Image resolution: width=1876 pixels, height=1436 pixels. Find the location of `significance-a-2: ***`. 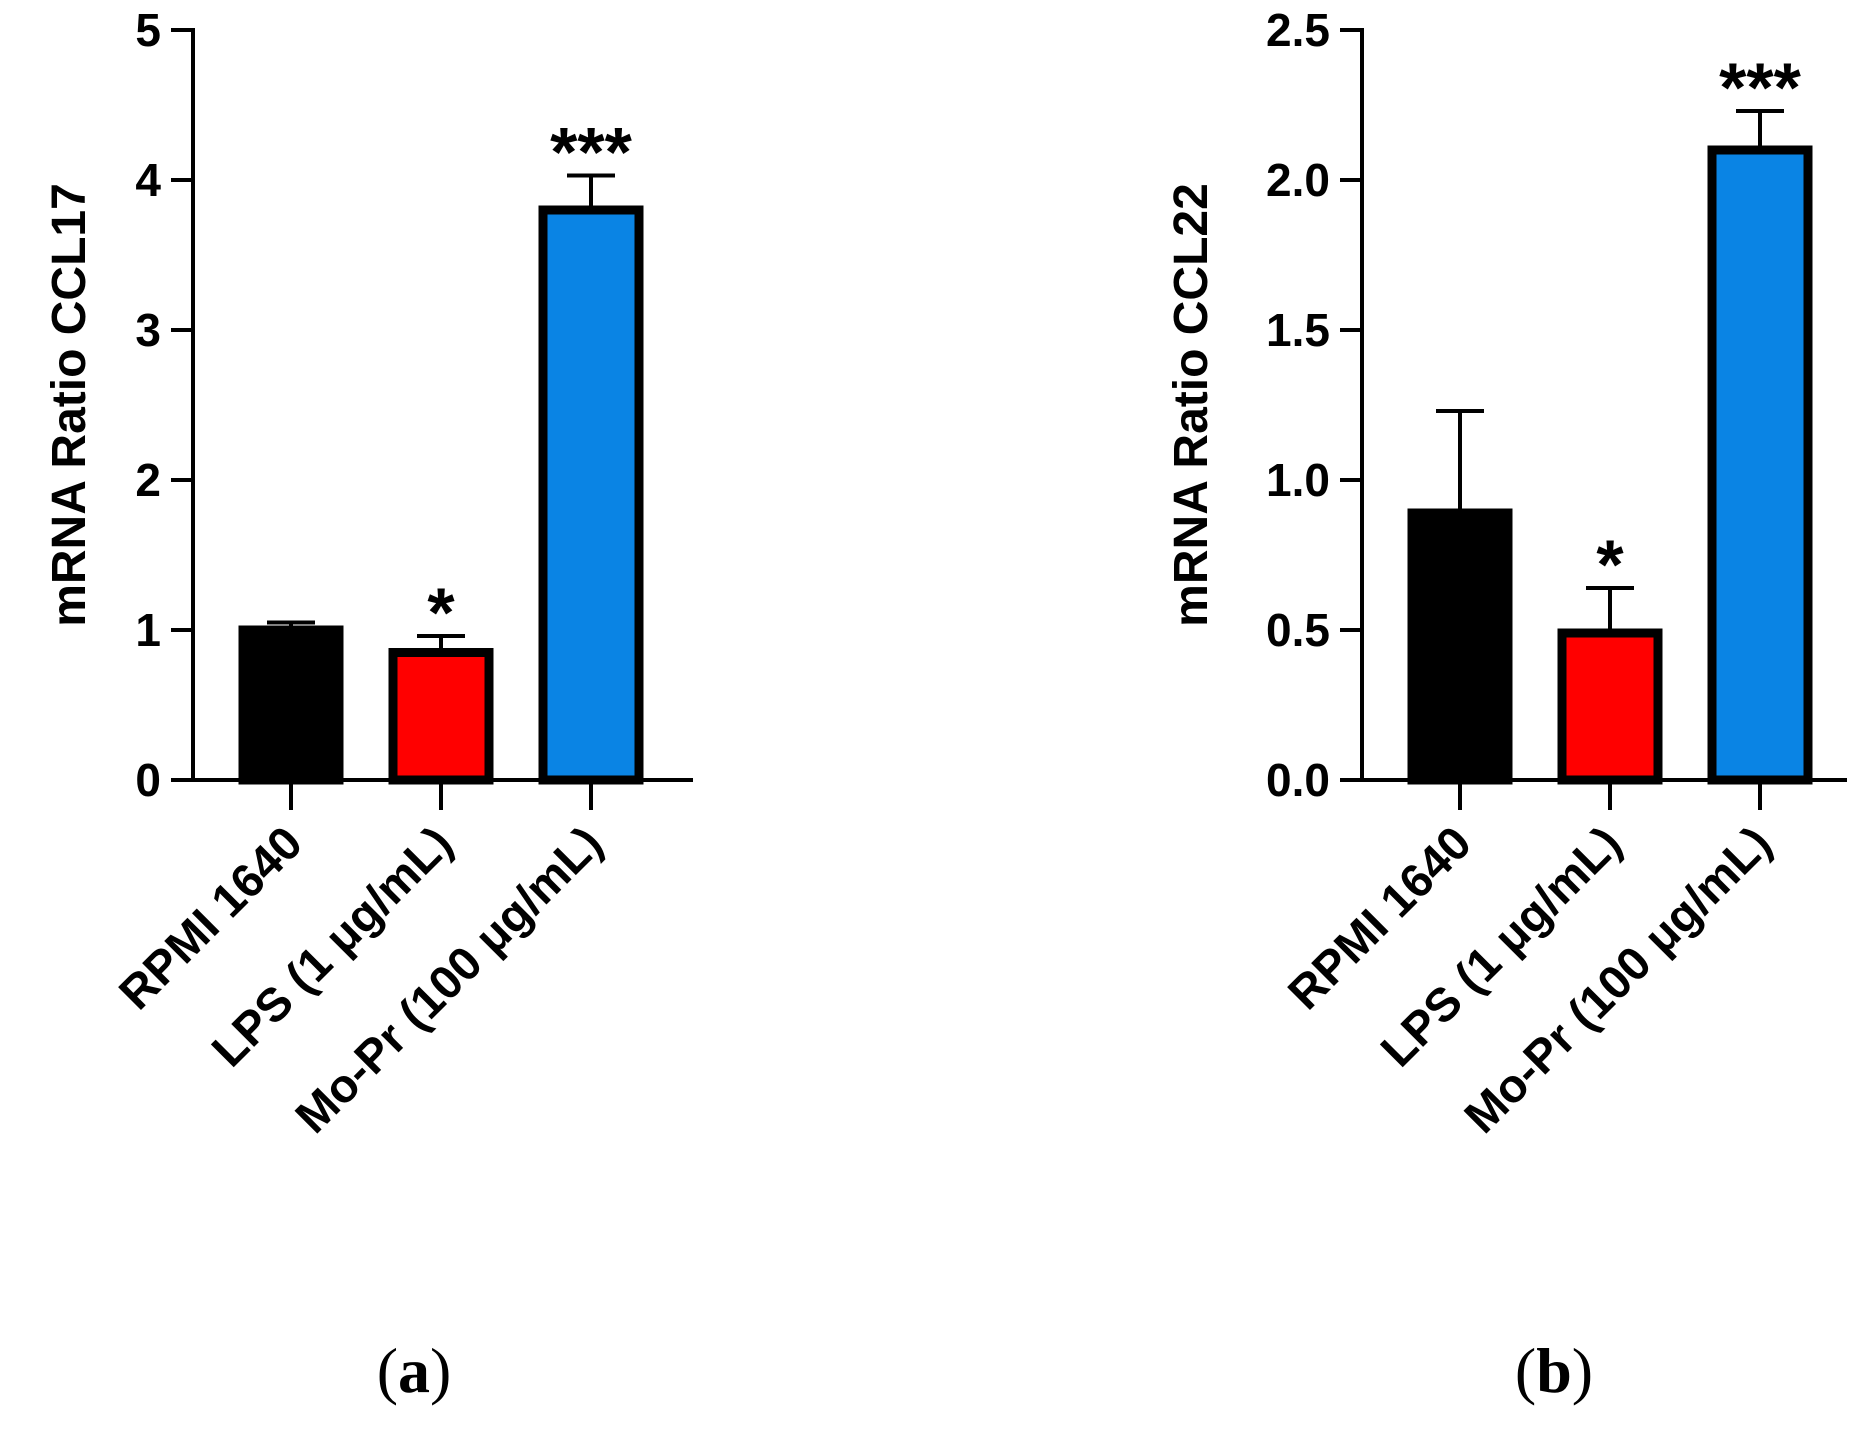

significance-a-2: *** is located at coordinates (591, 152).